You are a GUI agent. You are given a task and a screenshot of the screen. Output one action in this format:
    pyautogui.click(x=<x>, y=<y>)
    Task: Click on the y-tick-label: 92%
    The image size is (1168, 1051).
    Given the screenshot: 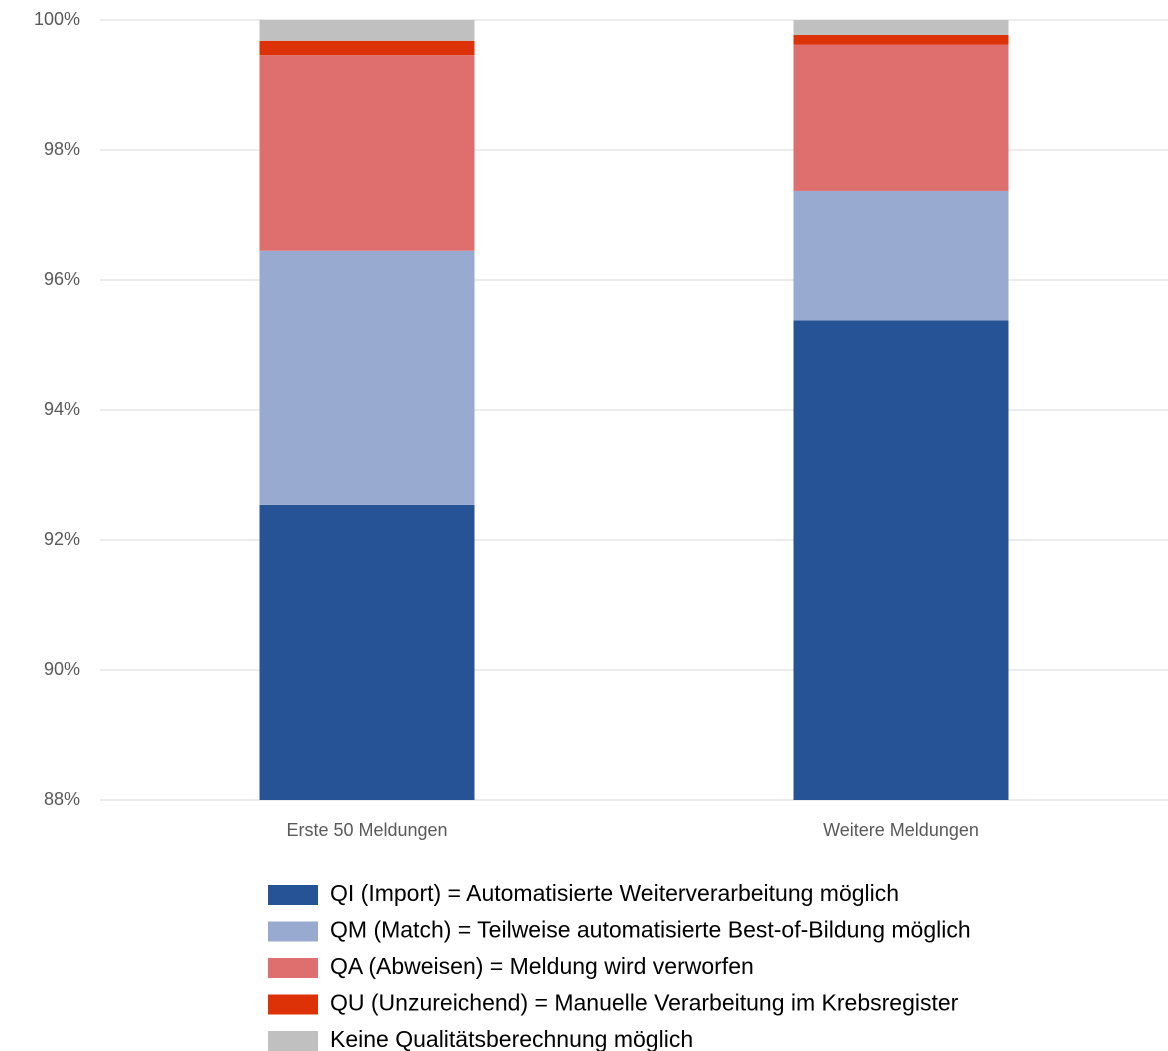 What is the action you would take?
    pyautogui.click(x=62, y=539)
    